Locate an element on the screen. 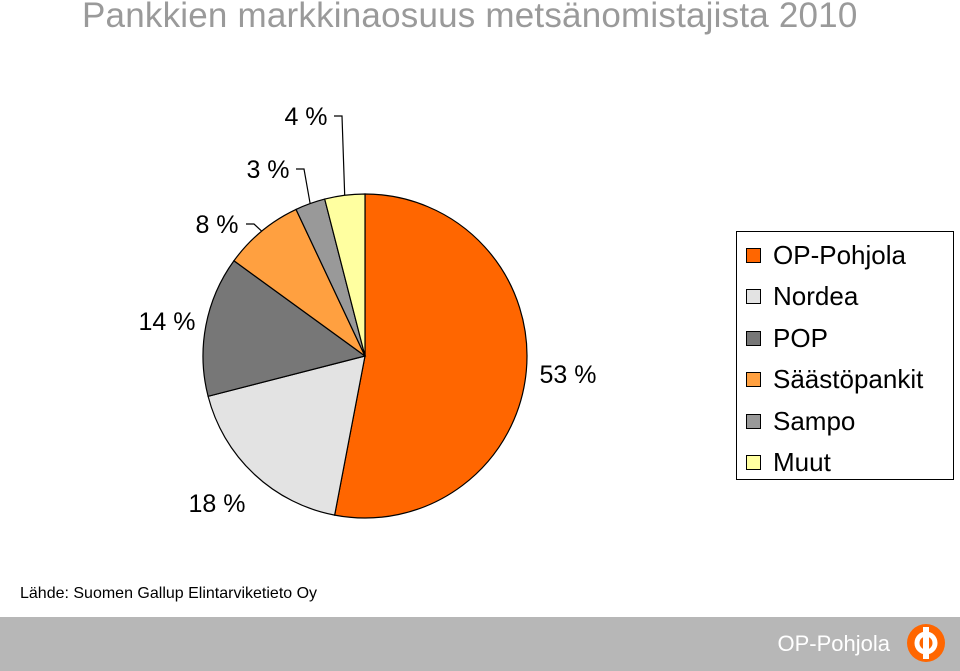  slice-label-sampo: 3 % is located at coordinates (267, 170).